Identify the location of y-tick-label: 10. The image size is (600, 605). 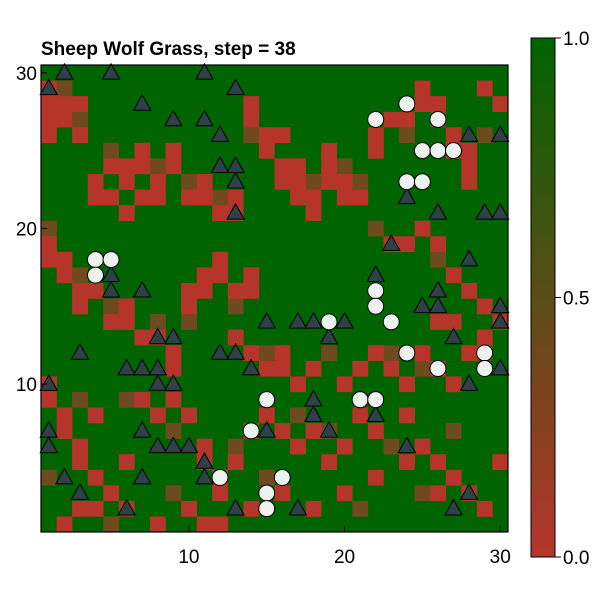
(26, 385).